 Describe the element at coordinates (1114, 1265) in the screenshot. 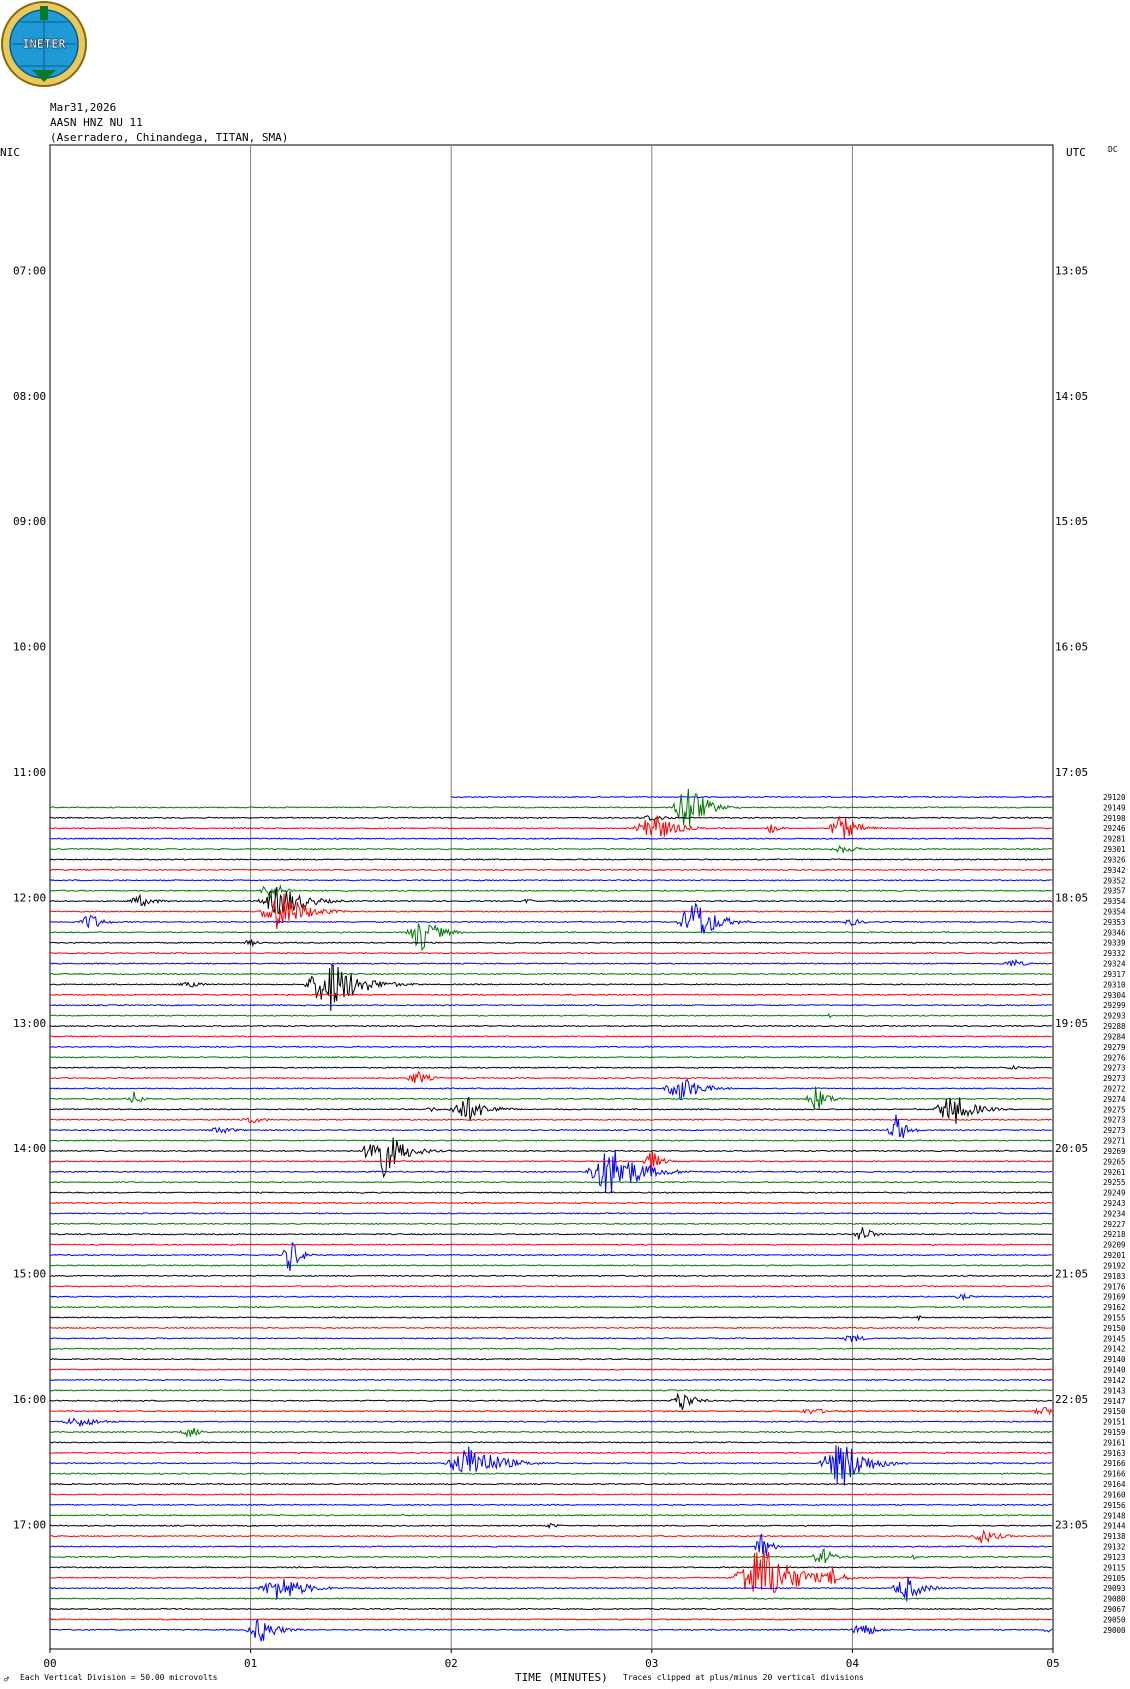

I see `trace-id-label: 29192` at that location.